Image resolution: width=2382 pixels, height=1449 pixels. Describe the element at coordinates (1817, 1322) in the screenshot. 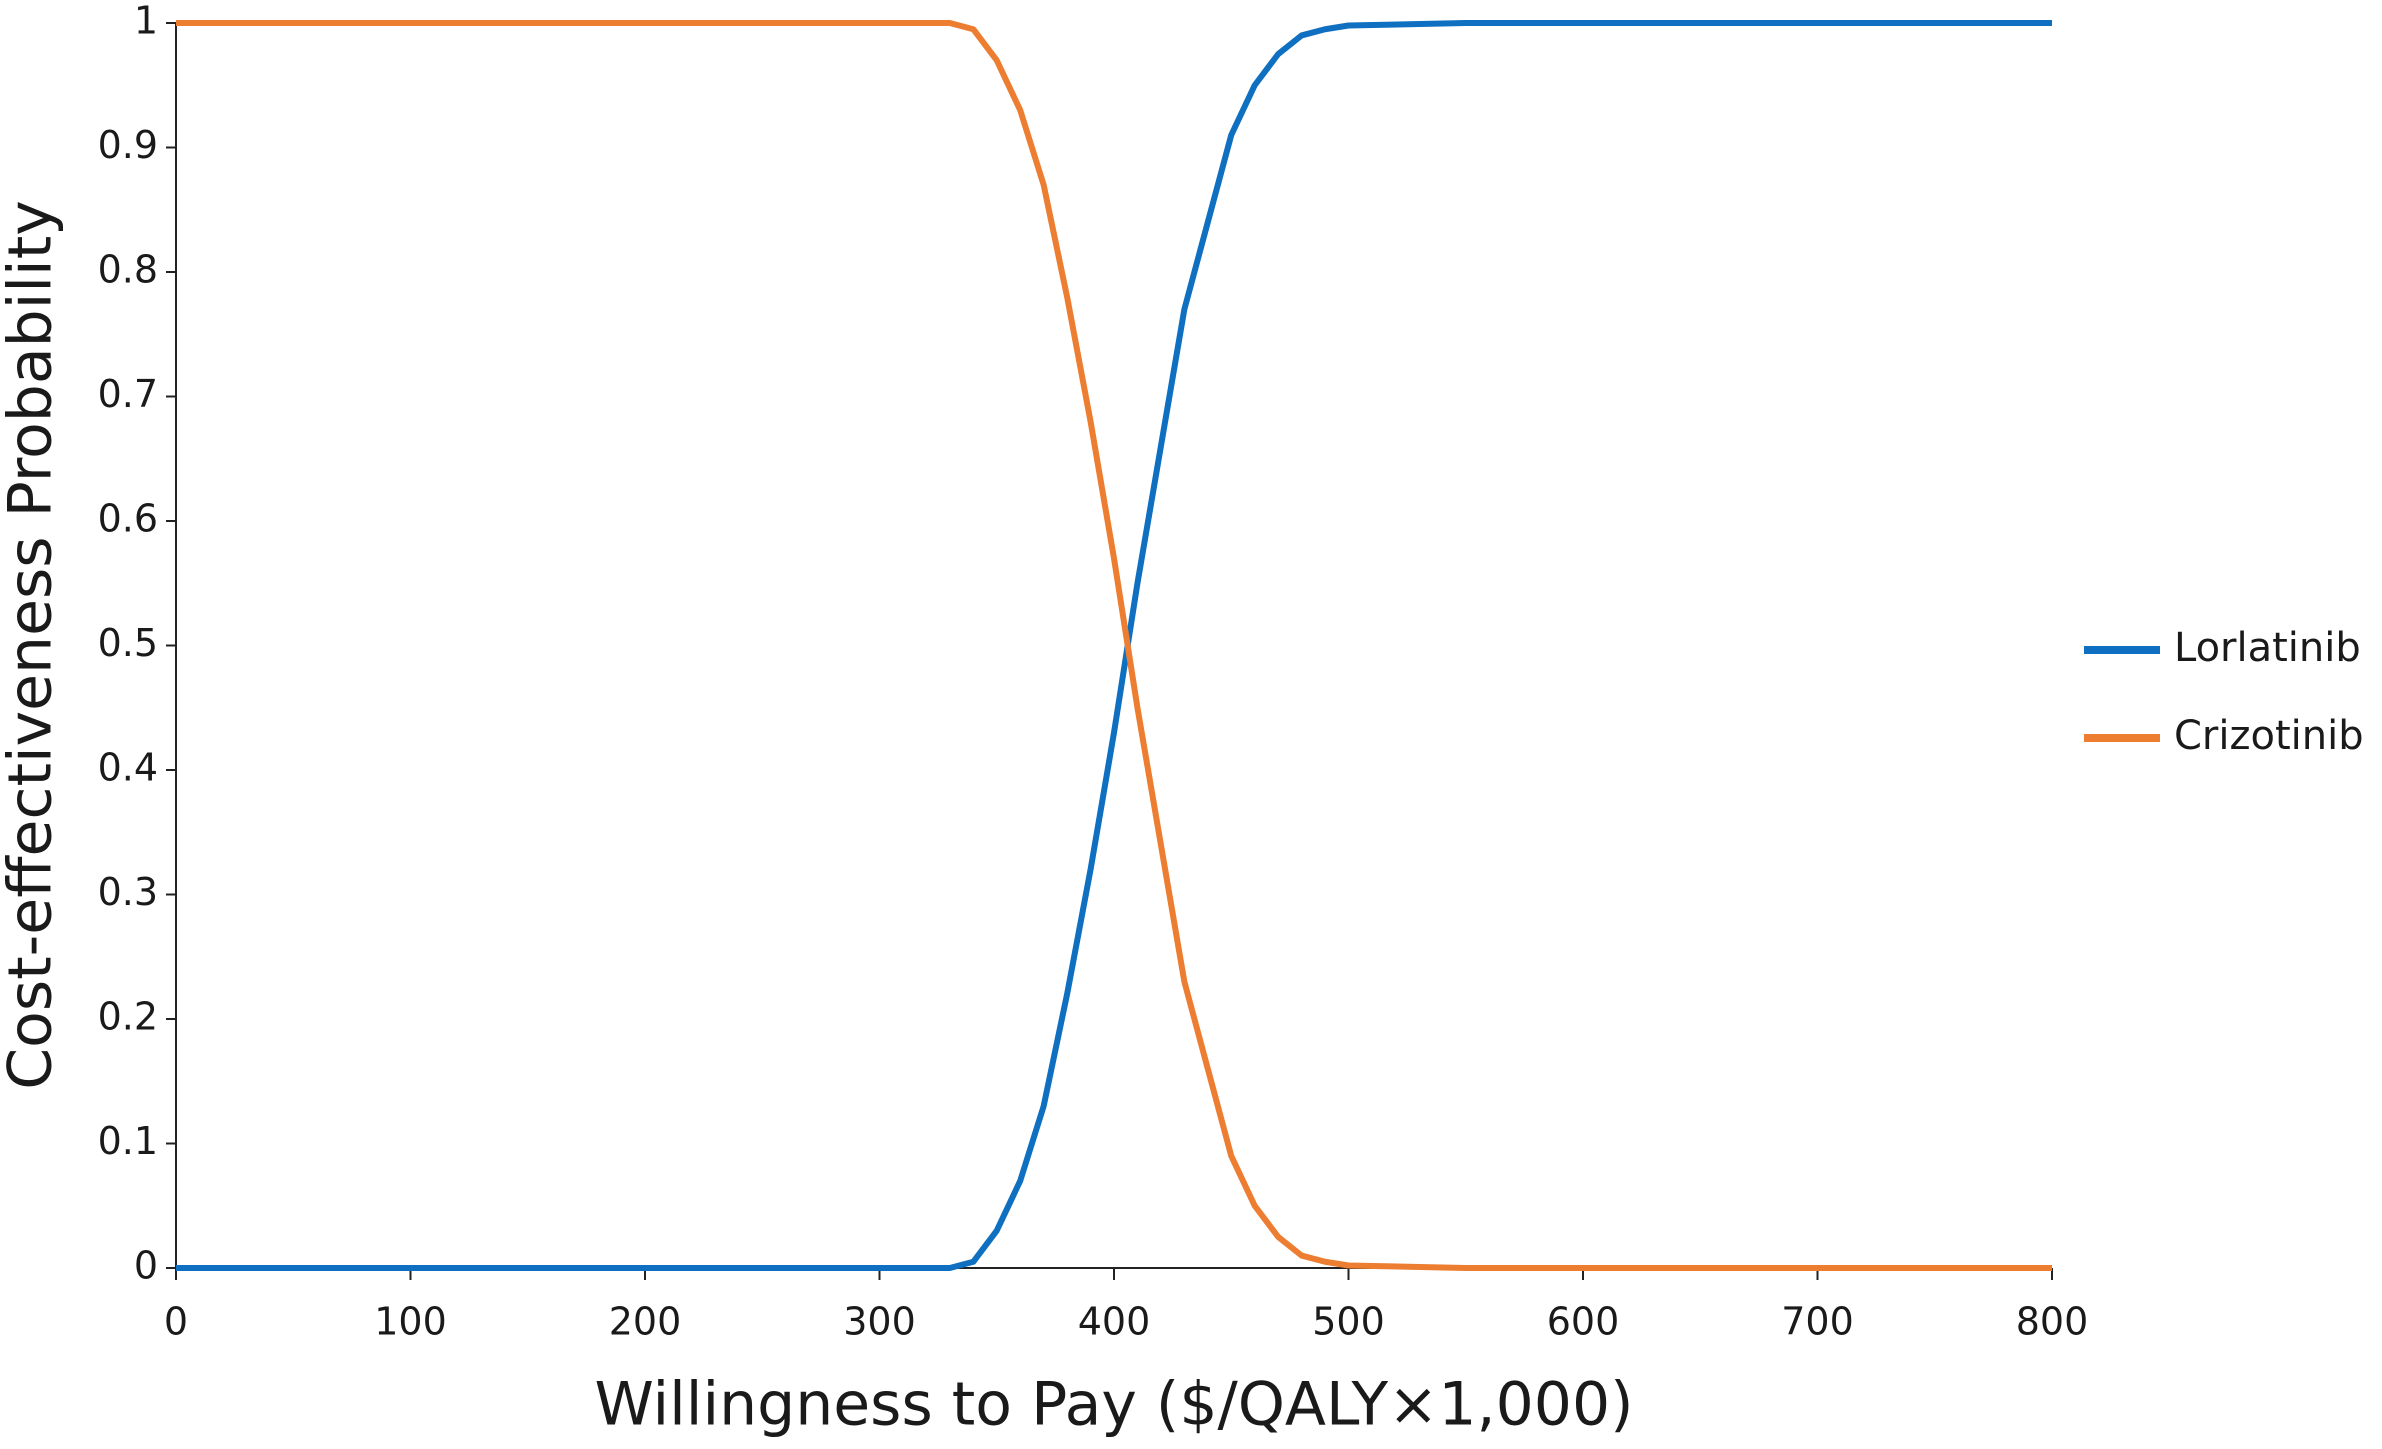

I see `x-tick-label: 700` at that location.